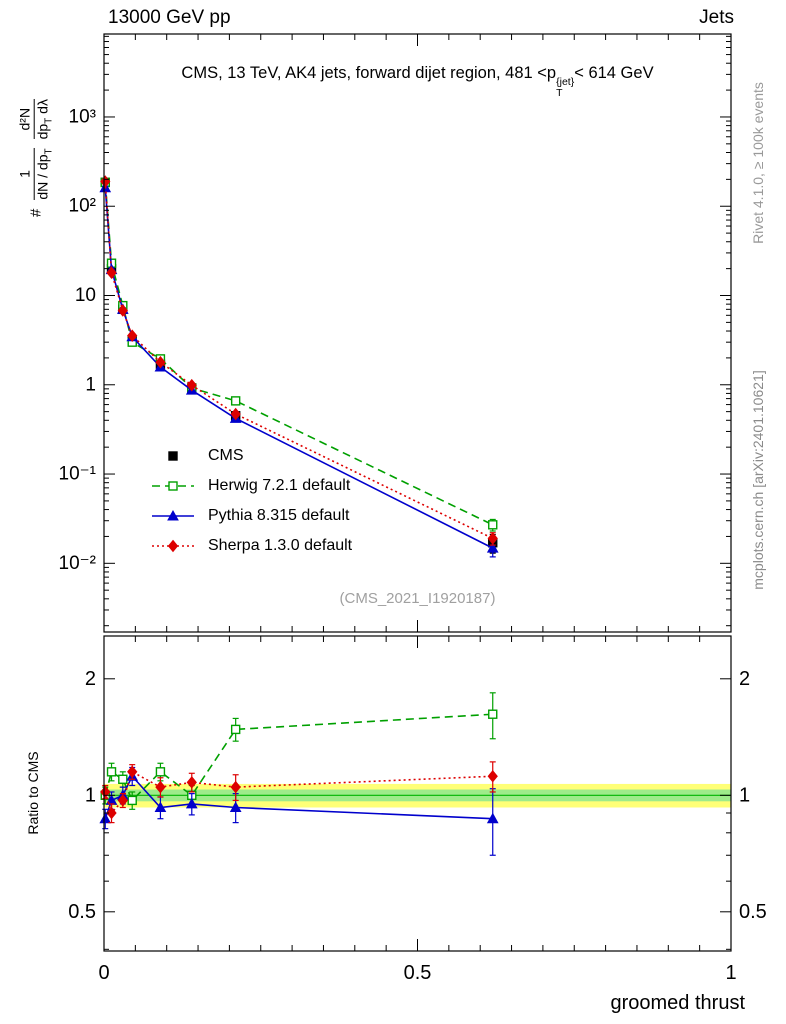 This screenshot has width=786, height=1024. What do you see at coordinates (90, 679) in the screenshot?
I see `ratio-ytick-label-left: 2` at bounding box center [90, 679].